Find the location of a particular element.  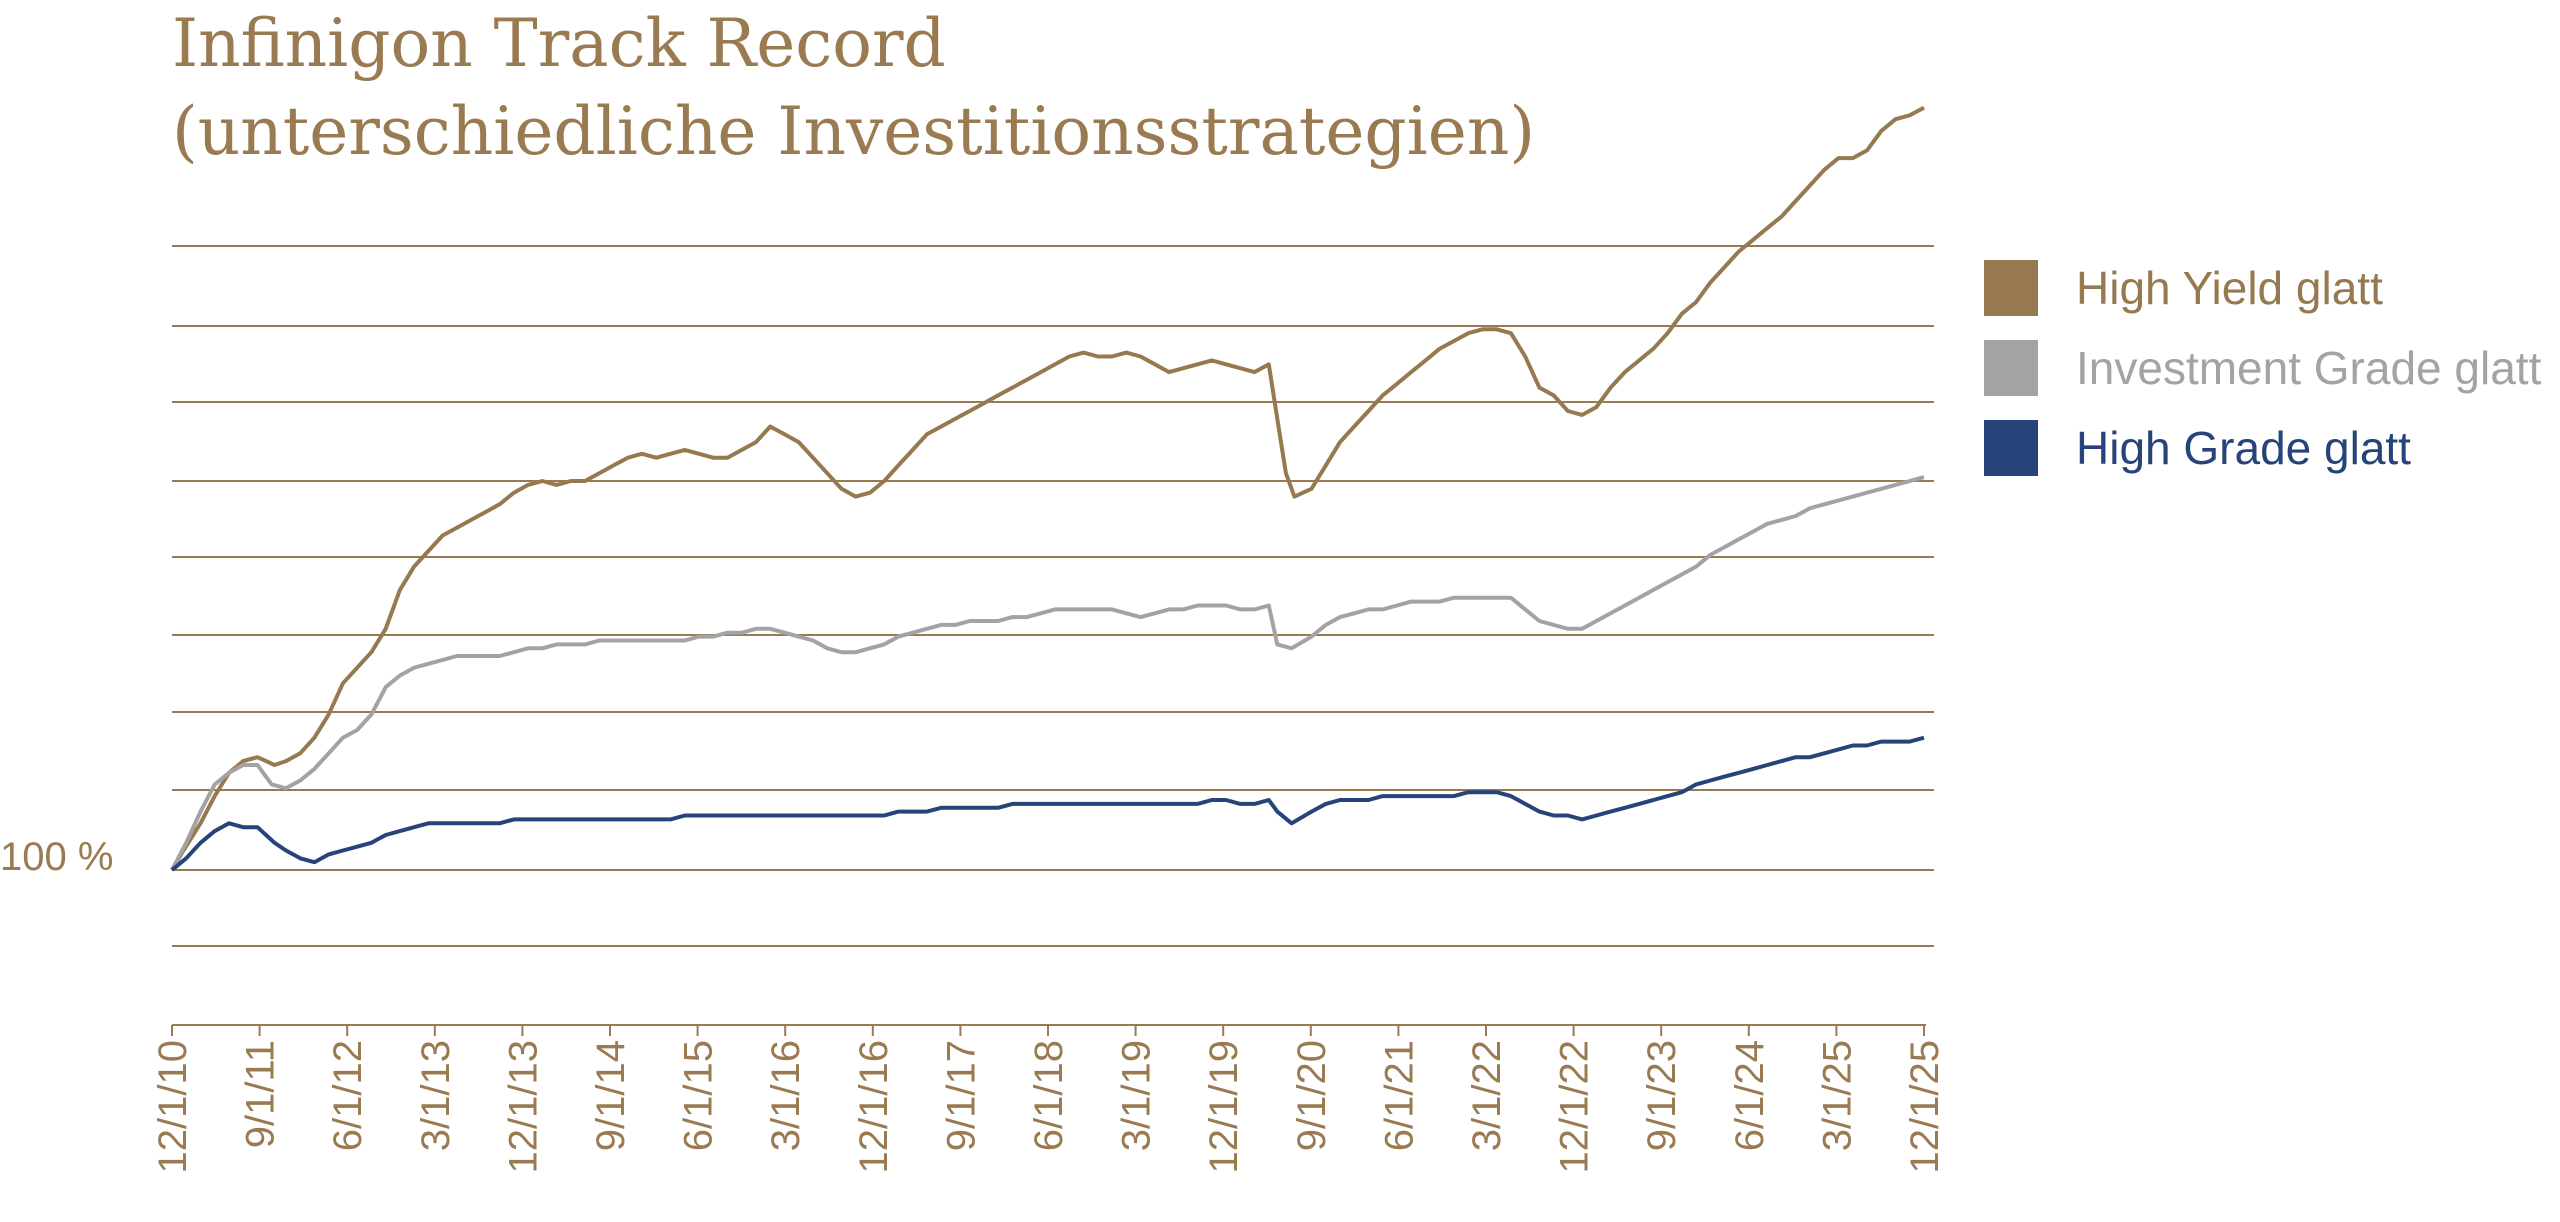

x-tick-label: 12/1/22 is located at coordinates (1575, 1106).